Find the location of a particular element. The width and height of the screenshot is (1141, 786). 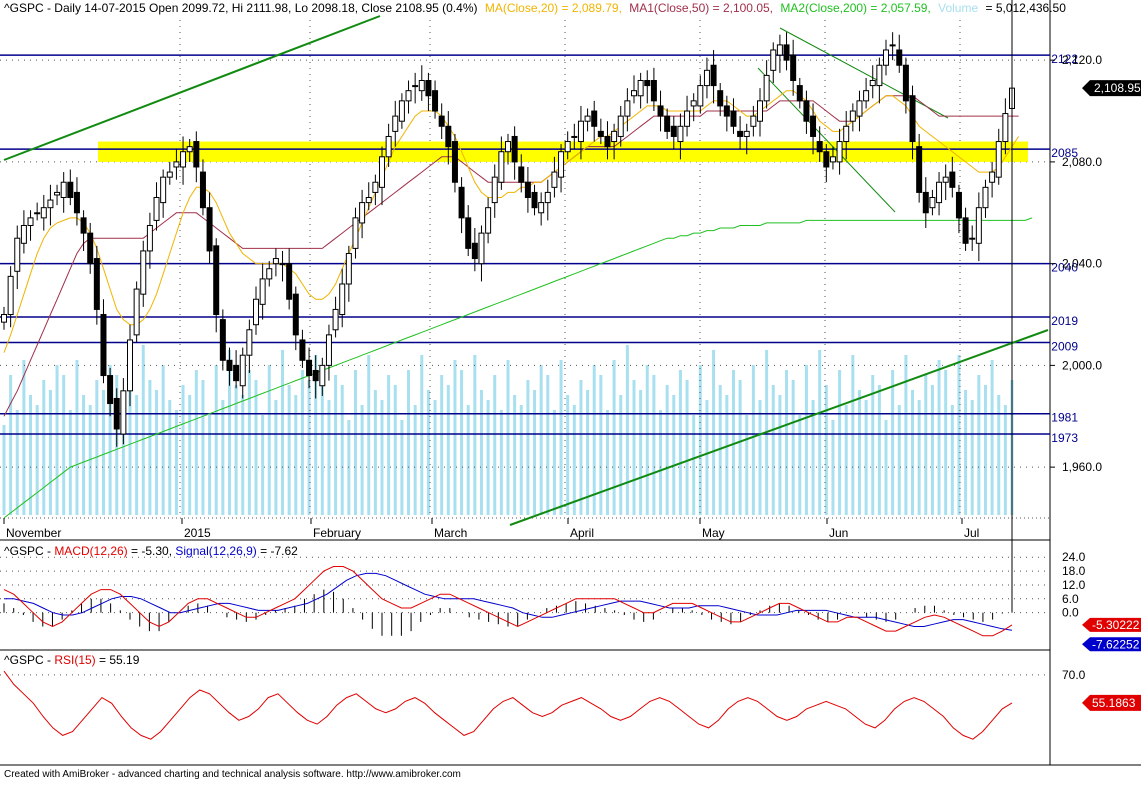

y-tick-label: 2,120.0 is located at coordinates (1082, 60).